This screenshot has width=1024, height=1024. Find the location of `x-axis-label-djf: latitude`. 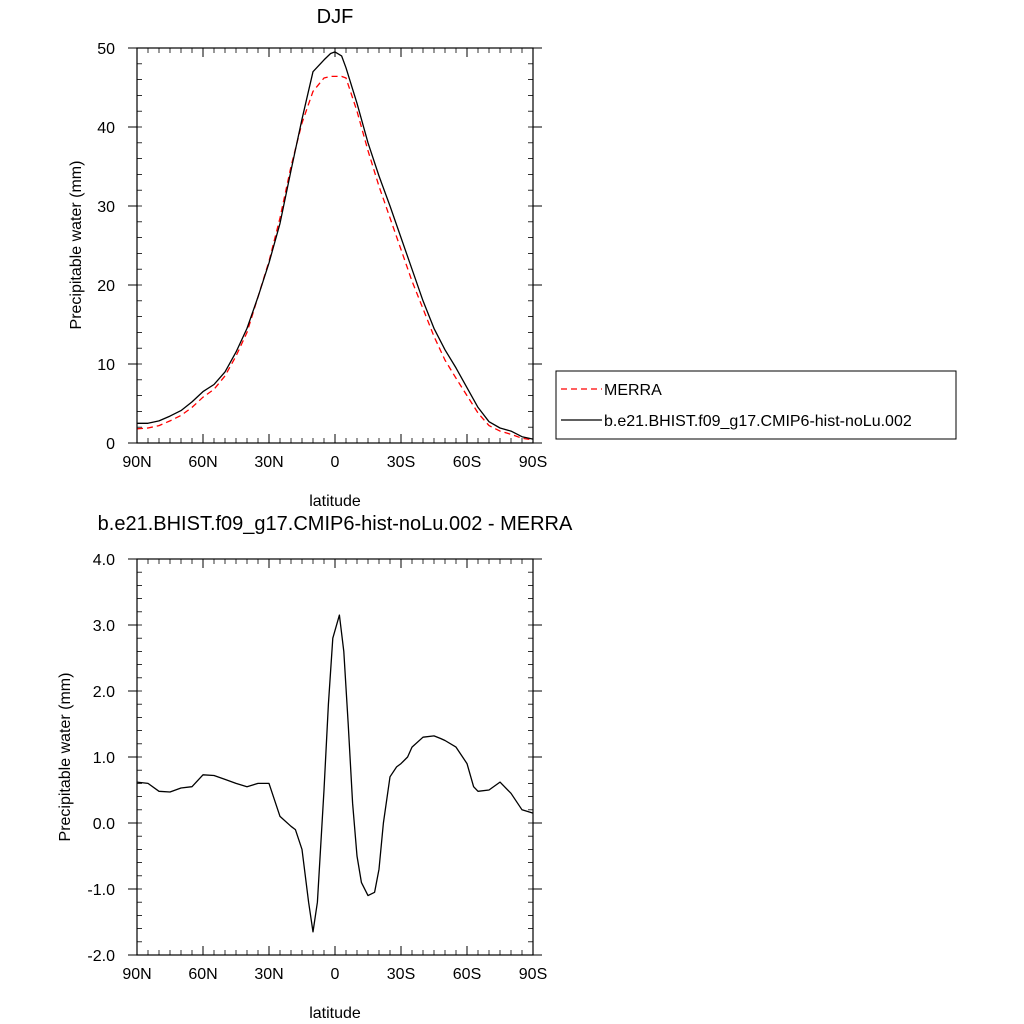

x-axis-label-djf: latitude is located at coordinates (335, 501).